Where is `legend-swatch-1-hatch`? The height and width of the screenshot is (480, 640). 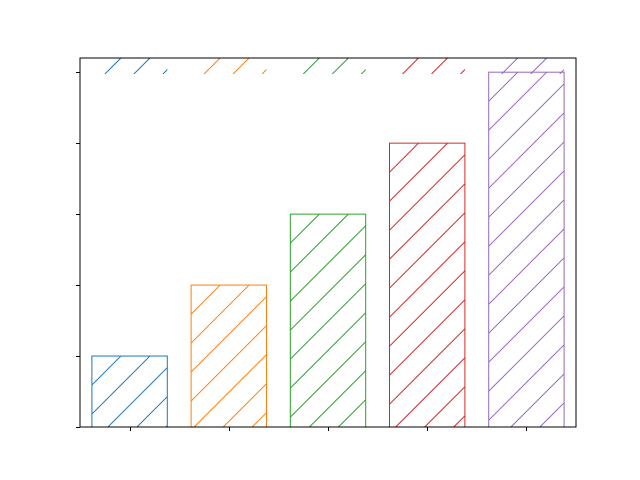
legend-swatch-1-hatch is located at coordinates (129, 66).